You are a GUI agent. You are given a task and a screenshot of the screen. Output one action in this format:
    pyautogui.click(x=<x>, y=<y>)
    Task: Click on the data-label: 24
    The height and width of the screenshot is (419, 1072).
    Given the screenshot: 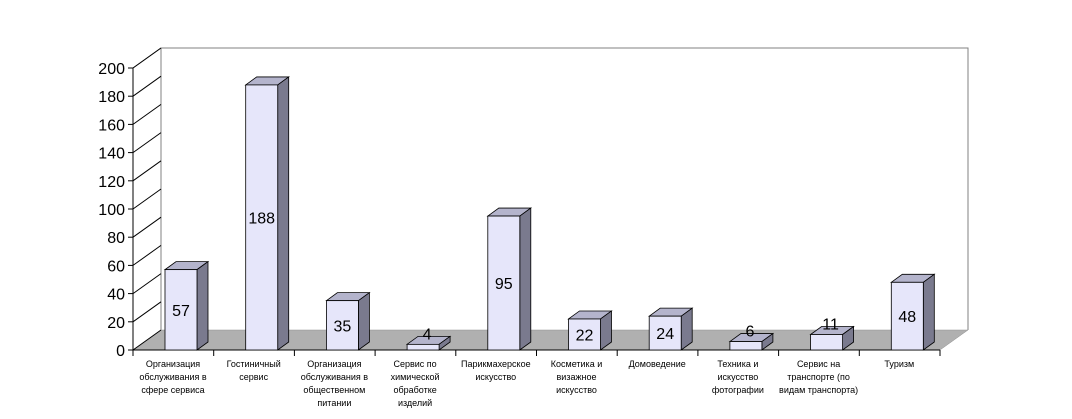 What is the action you would take?
    pyautogui.click(x=665, y=334)
    